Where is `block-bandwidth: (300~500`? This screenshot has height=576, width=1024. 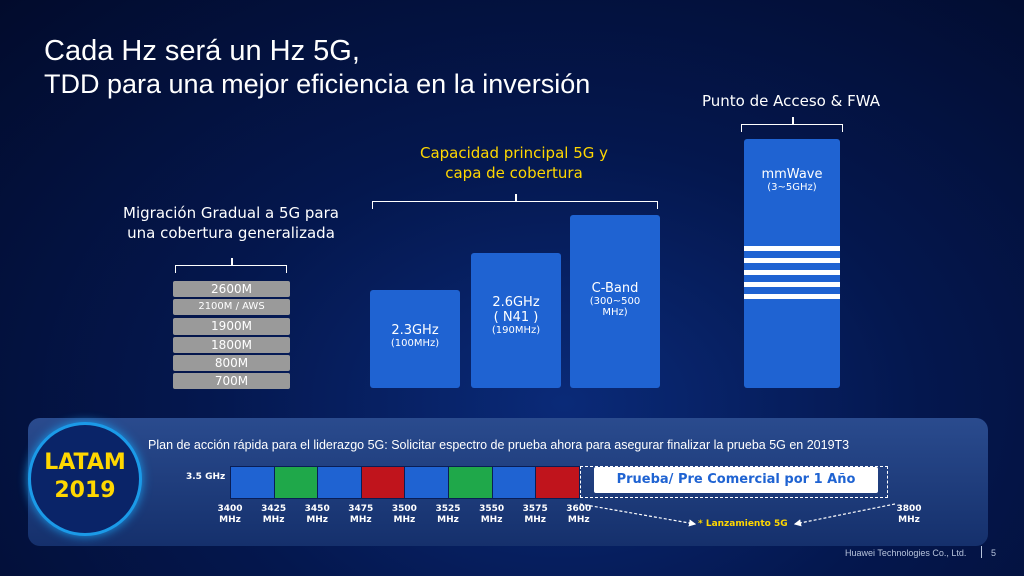 block-bandwidth: (300~500 is located at coordinates (615, 301).